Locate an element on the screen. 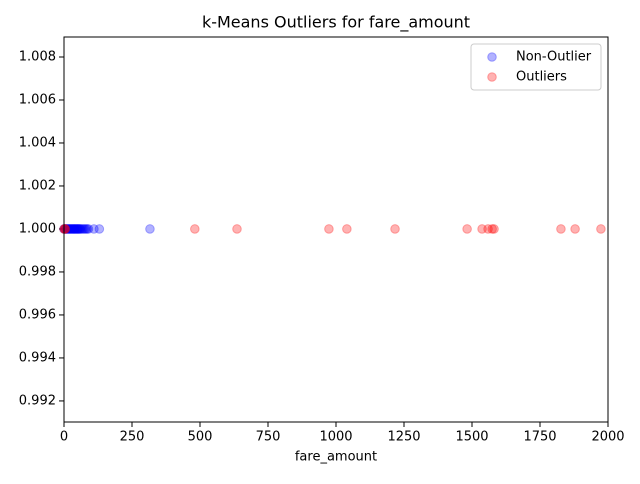 The image size is (640, 484). x-tick-label: 500 is located at coordinates (200, 437).